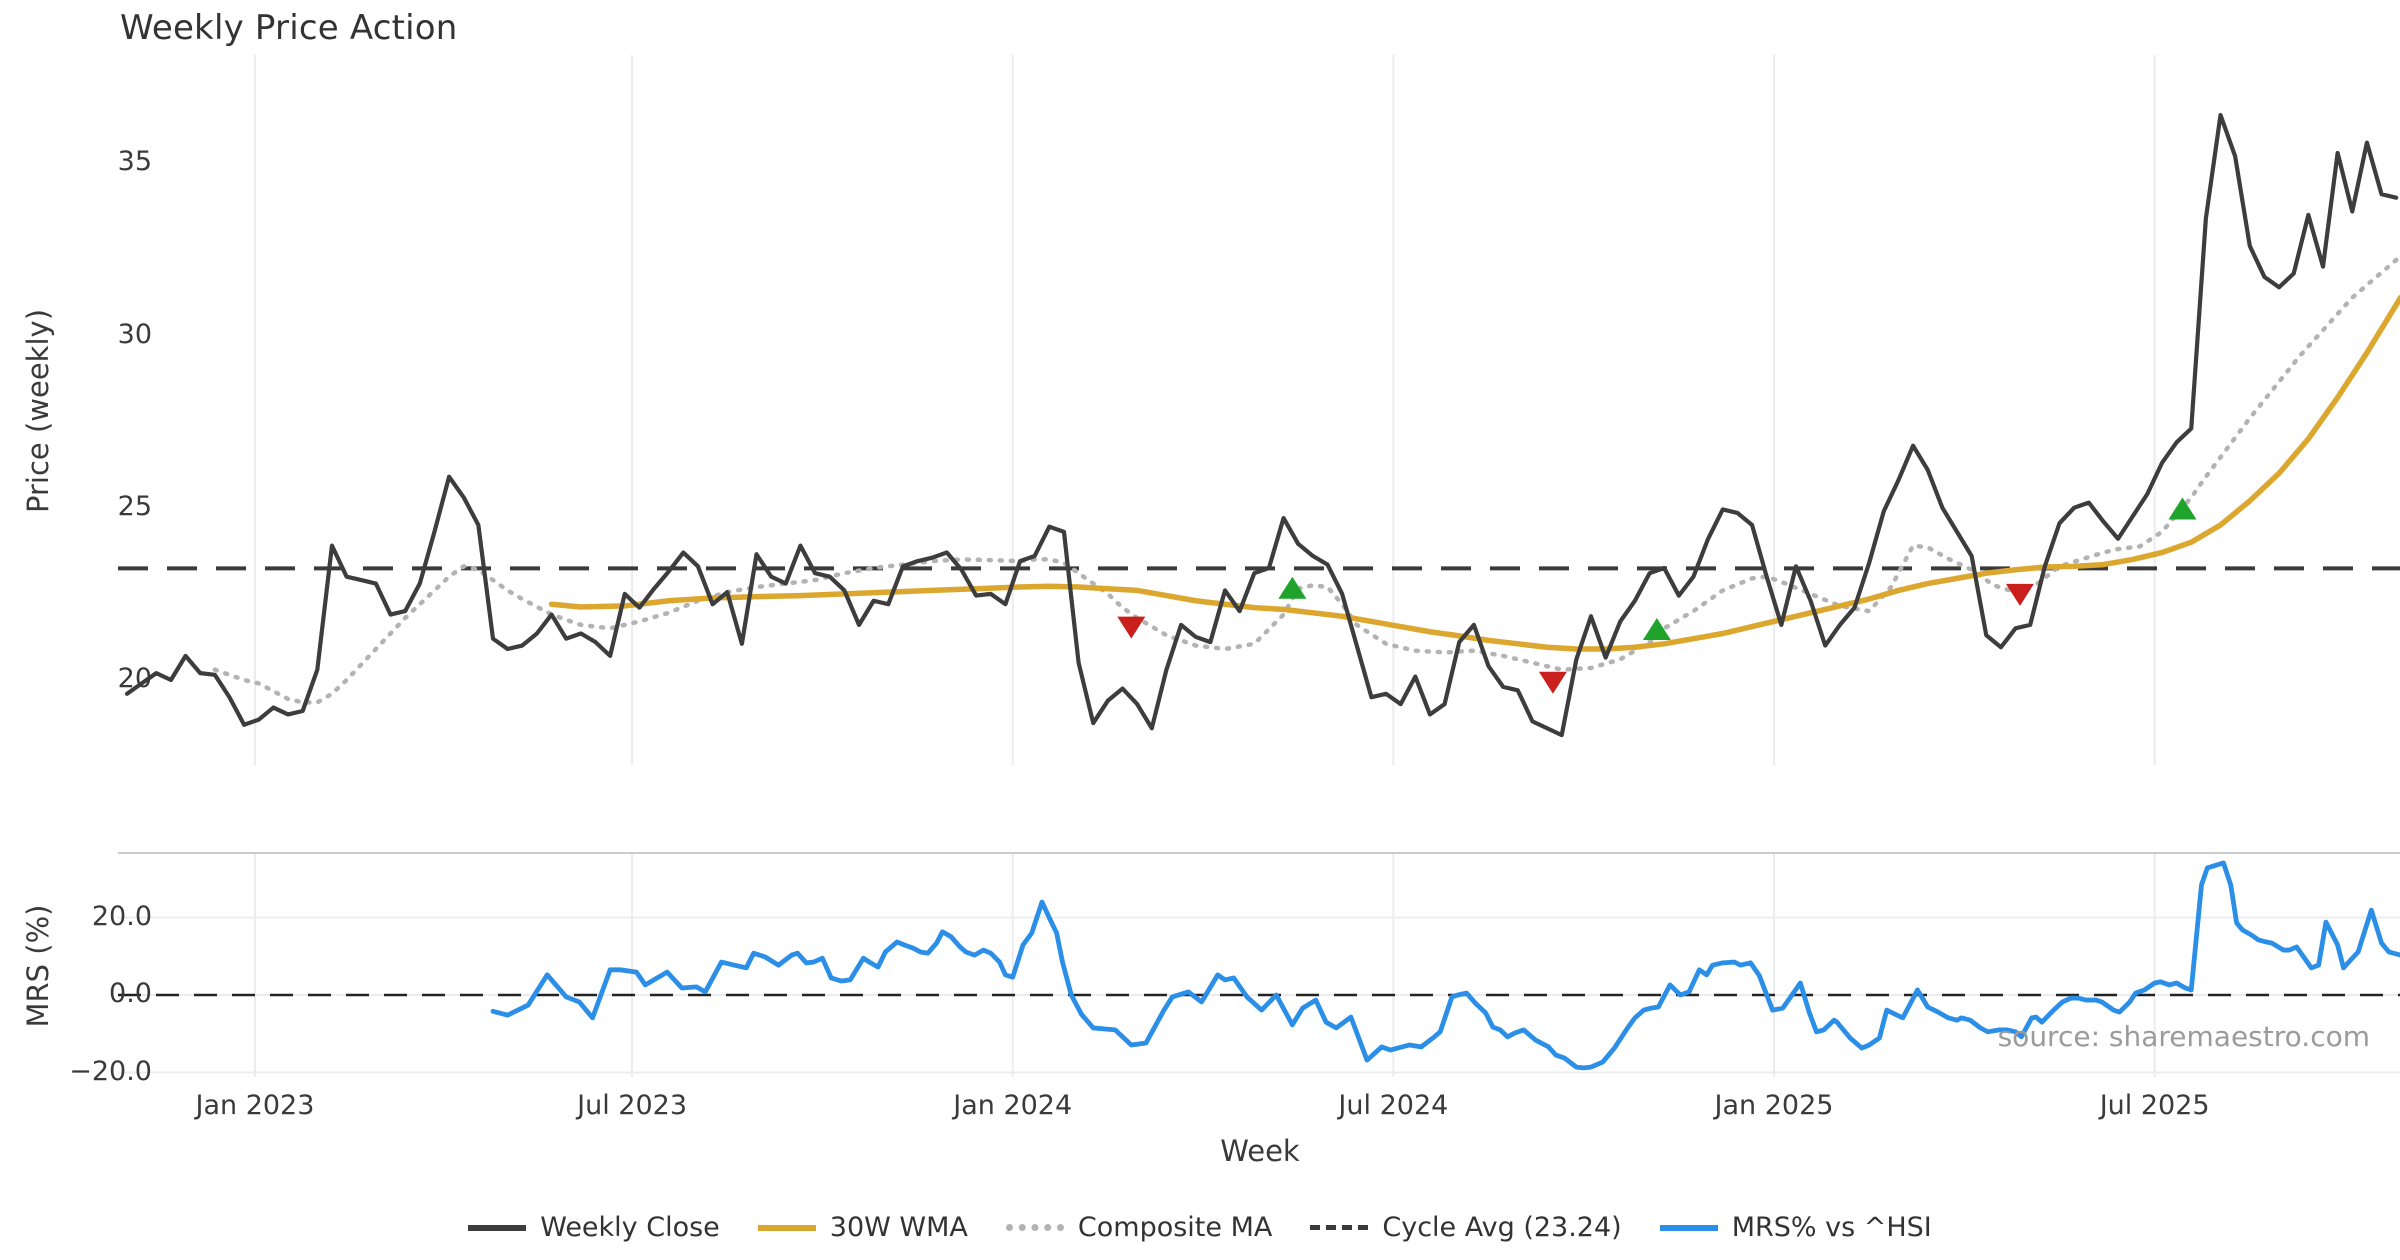  I want to click on price-tick-label: 30, so click(134, 334).